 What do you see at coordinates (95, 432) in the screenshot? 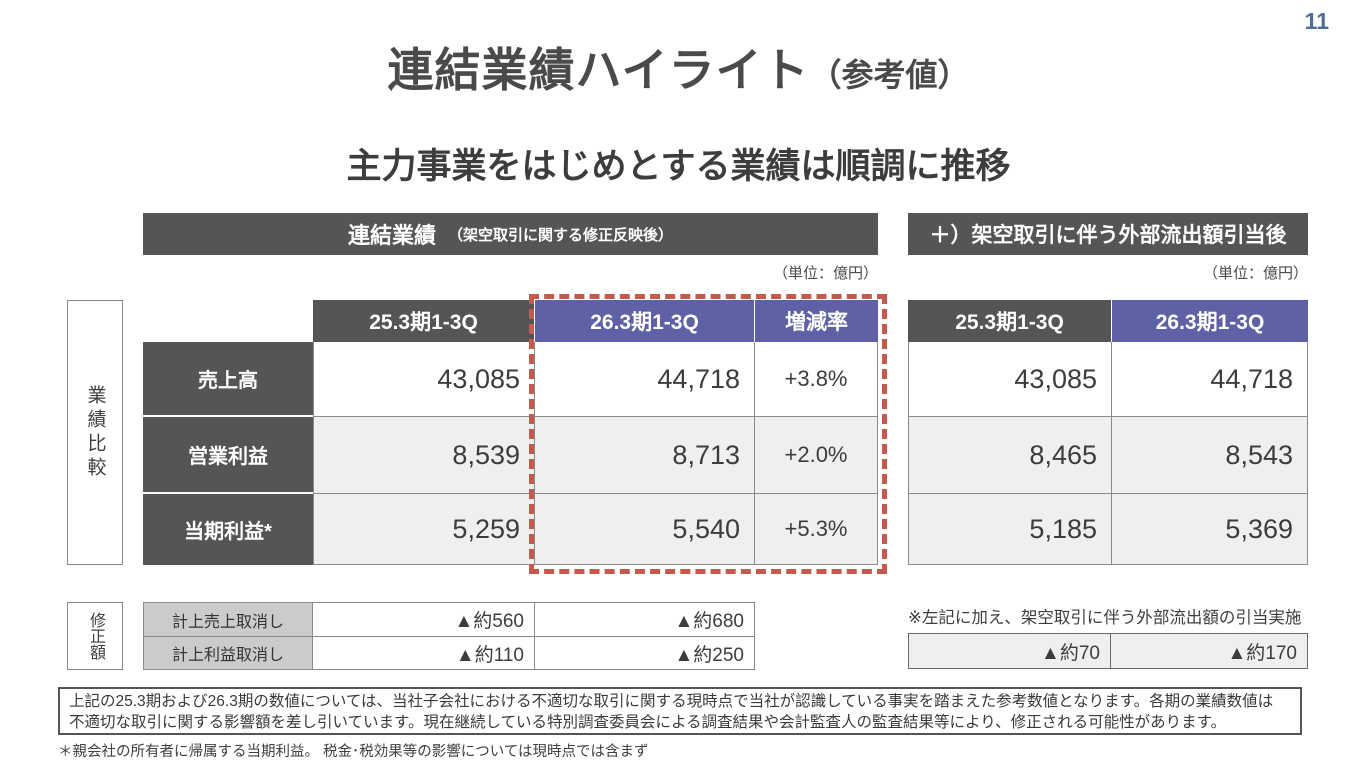
I see `side-label-comparison: 業績比較` at bounding box center [95, 432].